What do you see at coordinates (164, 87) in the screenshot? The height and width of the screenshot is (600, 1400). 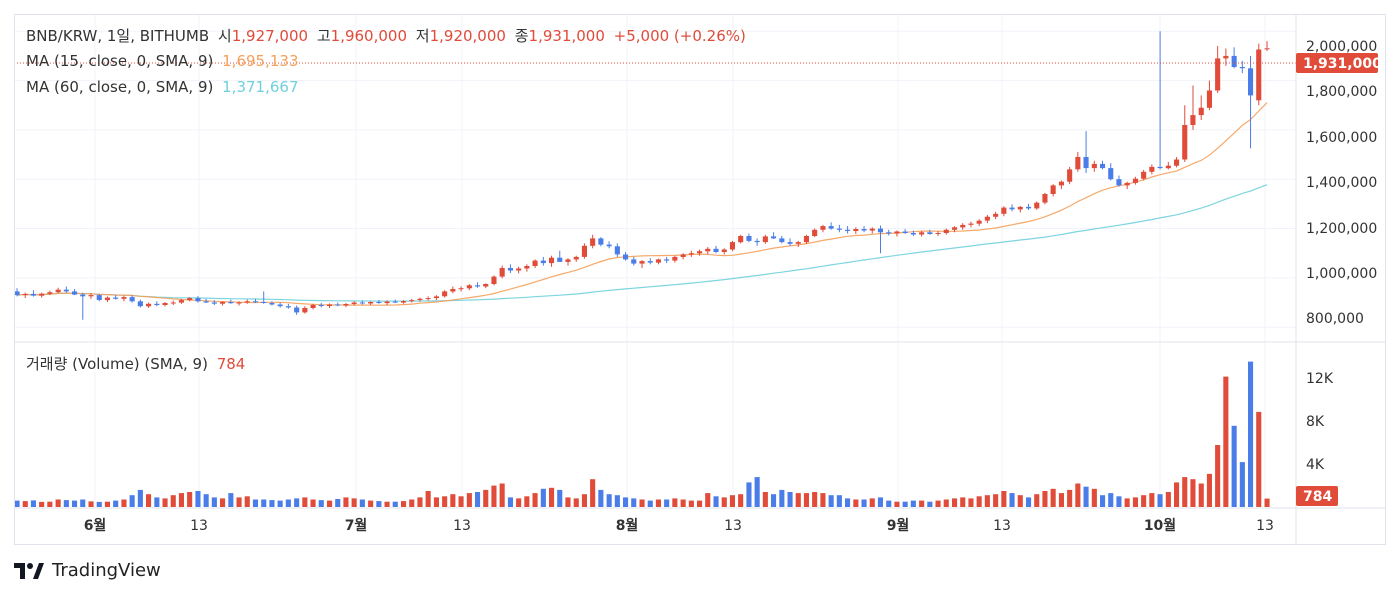 I see `ma60-legend: MA (60, close, 0, SMA, 9) 1,371,667` at bounding box center [164, 87].